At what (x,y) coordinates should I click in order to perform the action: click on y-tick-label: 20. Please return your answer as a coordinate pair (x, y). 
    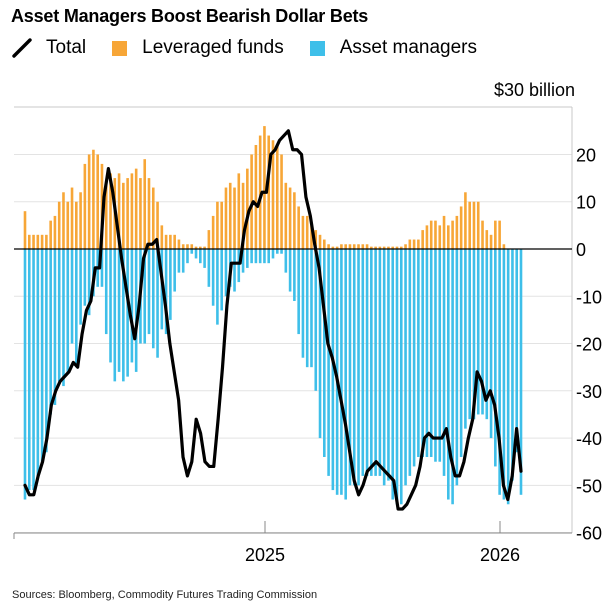
    Looking at the image, I should click on (586, 155).